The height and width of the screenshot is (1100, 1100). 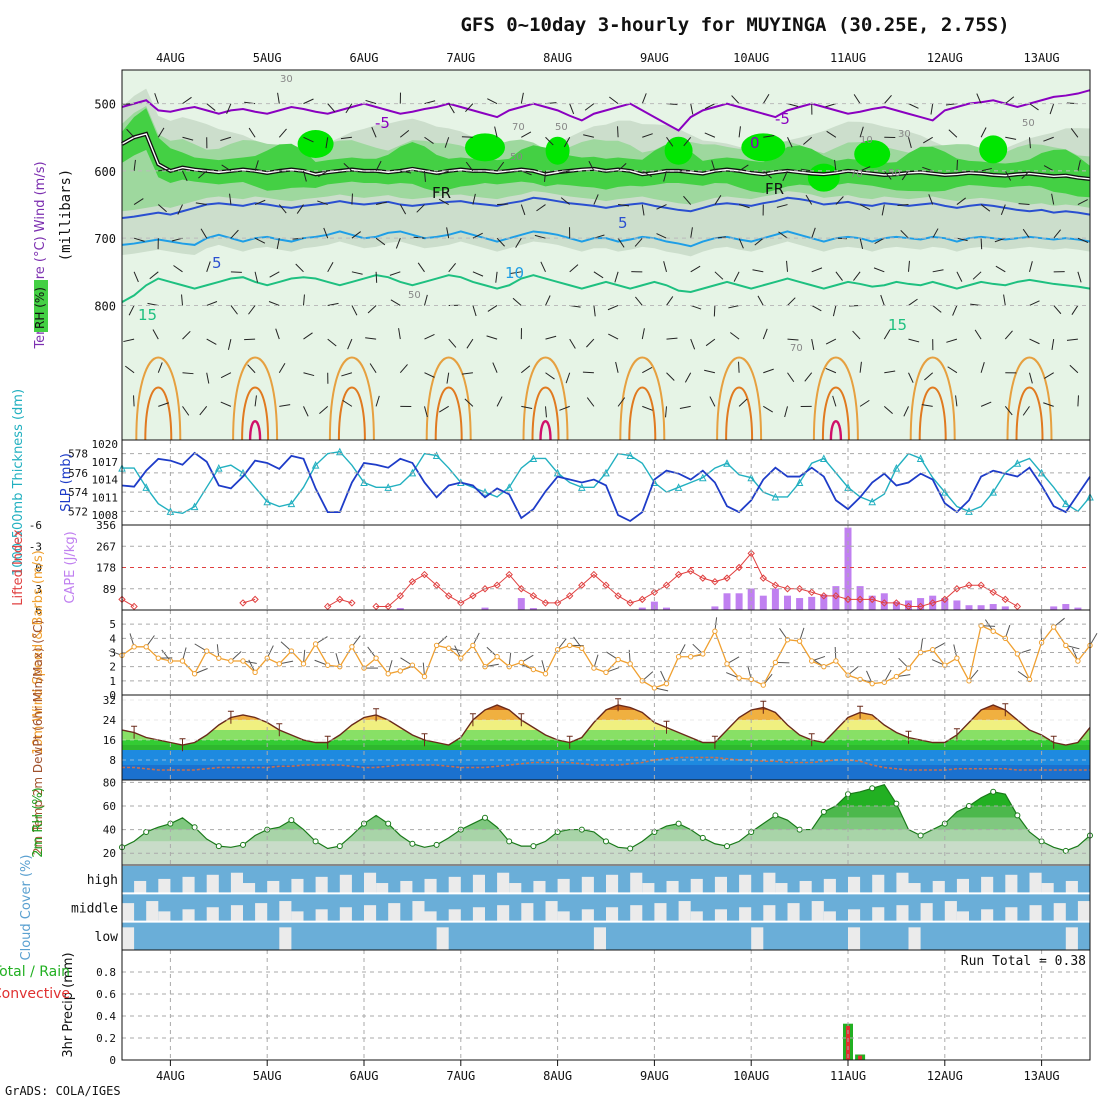 What do you see at coordinates (518, 127) in the screenshot?
I see `contour-label: 70` at bounding box center [518, 127].